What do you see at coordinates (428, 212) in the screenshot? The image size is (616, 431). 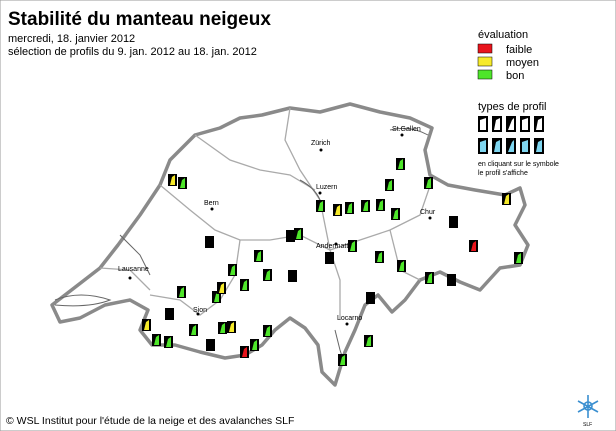 I see `city-label: Chur` at bounding box center [428, 212].